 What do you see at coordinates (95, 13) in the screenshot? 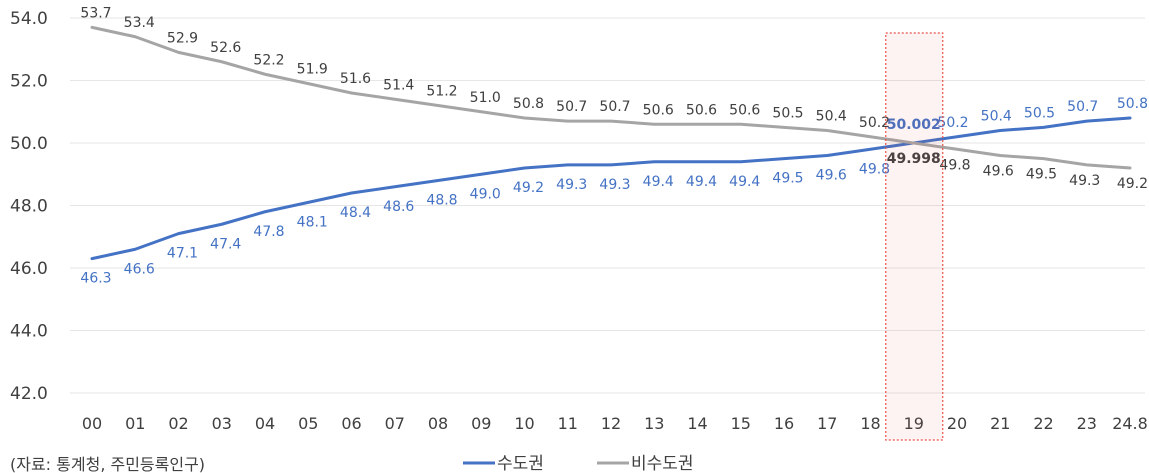
I see `data-label: 53.7` at bounding box center [95, 13].